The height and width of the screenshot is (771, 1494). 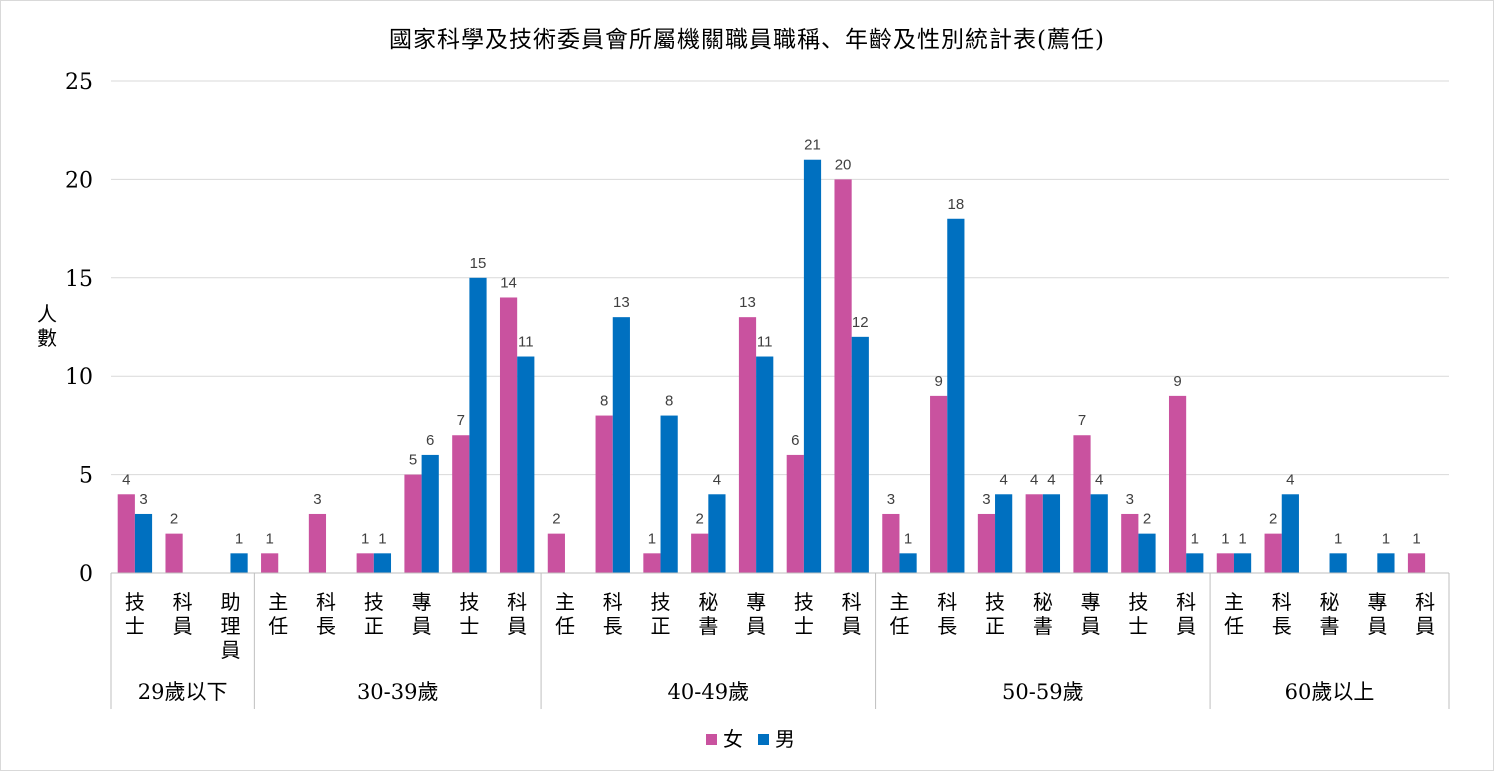 What do you see at coordinates (508, 282) in the screenshot?
I see `data-label: 14` at bounding box center [508, 282].